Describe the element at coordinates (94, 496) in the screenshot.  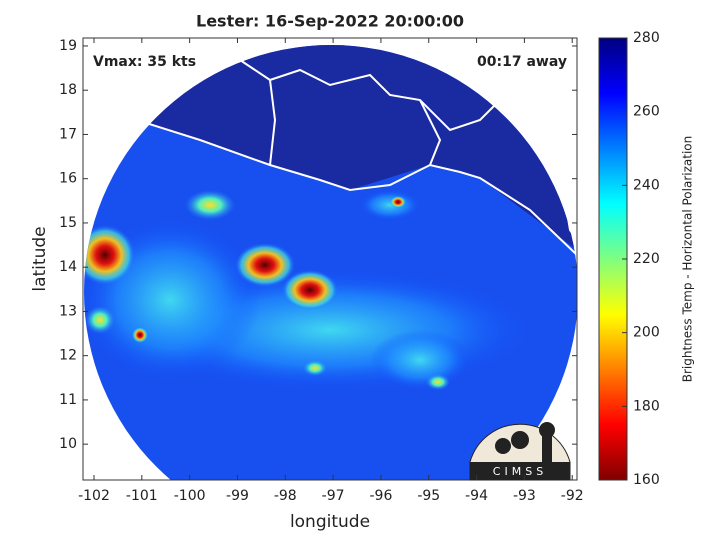
I see `x-tick-label: -102` at that location.